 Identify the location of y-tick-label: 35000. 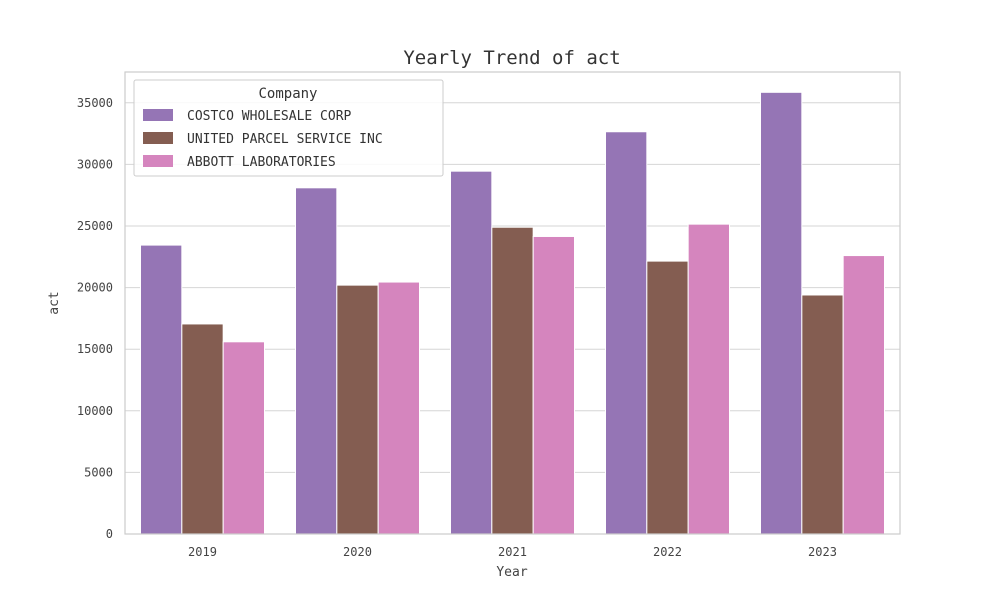
(95, 103).